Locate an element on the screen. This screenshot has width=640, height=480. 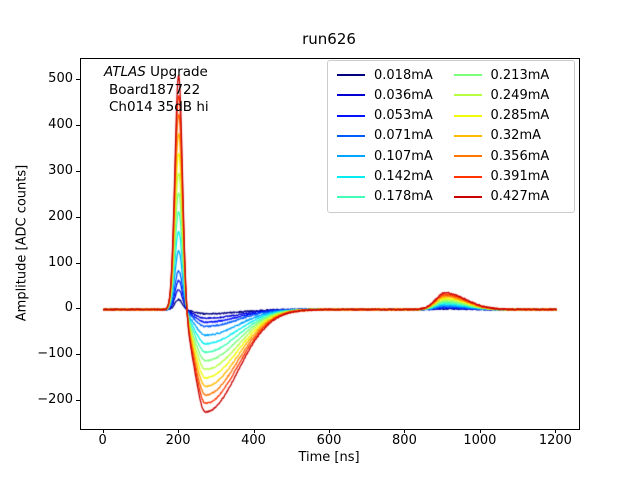
x-axis-label: Time [ns] is located at coordinates (329, 457).